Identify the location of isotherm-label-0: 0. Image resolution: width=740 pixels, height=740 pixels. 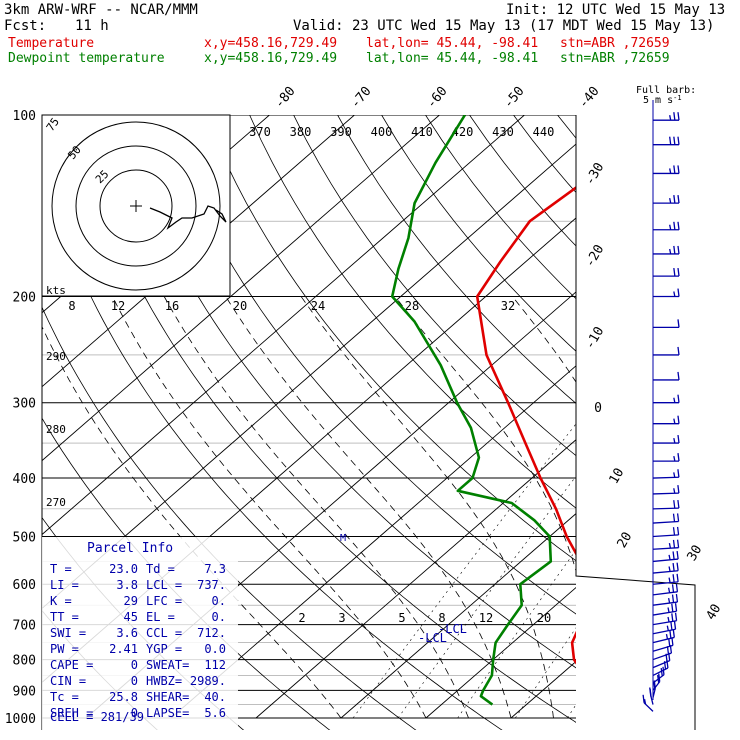
(598, 408).